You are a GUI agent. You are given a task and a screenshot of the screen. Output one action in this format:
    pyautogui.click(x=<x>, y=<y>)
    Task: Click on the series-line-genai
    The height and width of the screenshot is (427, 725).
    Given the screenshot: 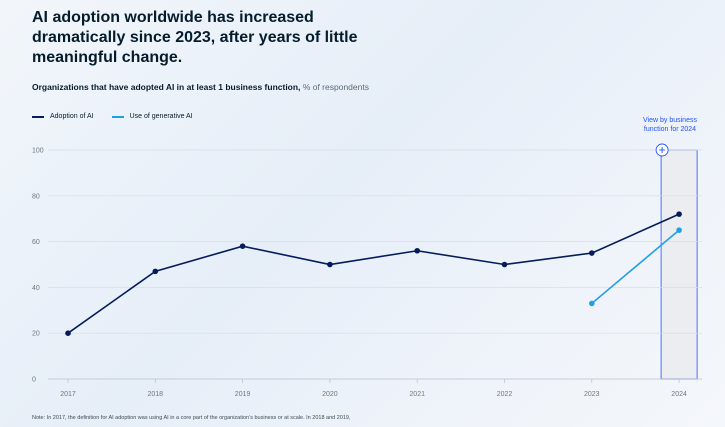 What is the action you would take?
    pyautogui.click(x=635, y=267)
    